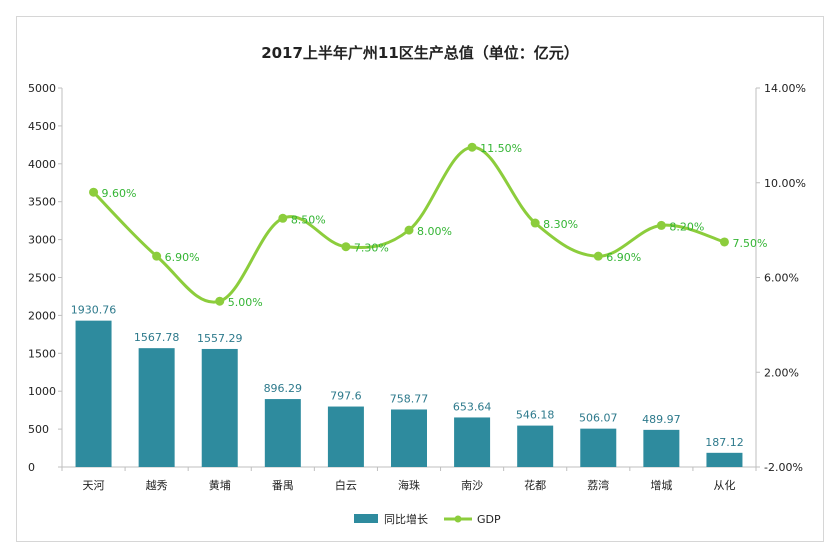 The width and height of the screenshot is (840, 560). What do you see at coordinates (42, 126) in the screenshot?
I see `y-left-tick-label: 4500` at bounding box center [42, 126].